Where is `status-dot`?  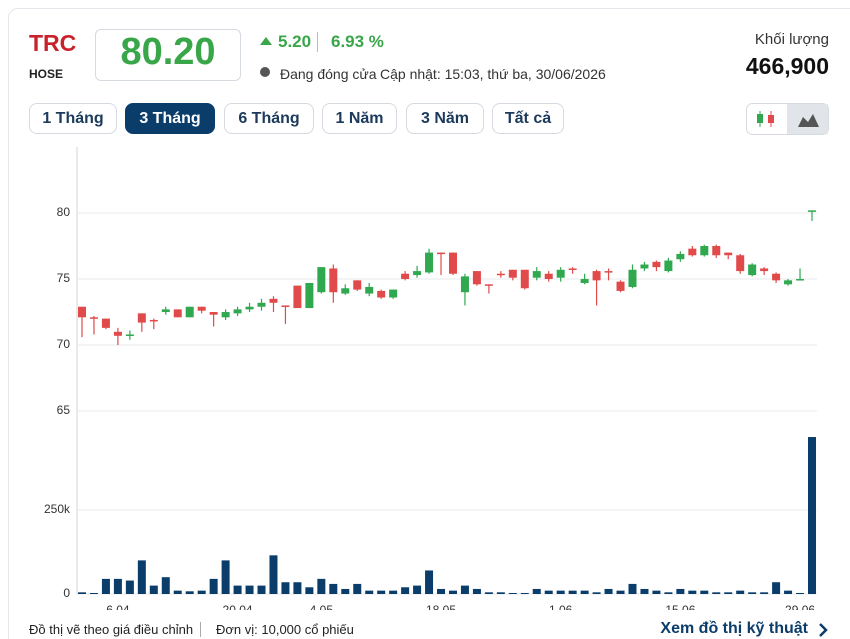
status-dot is located at coordinates (265, 72).